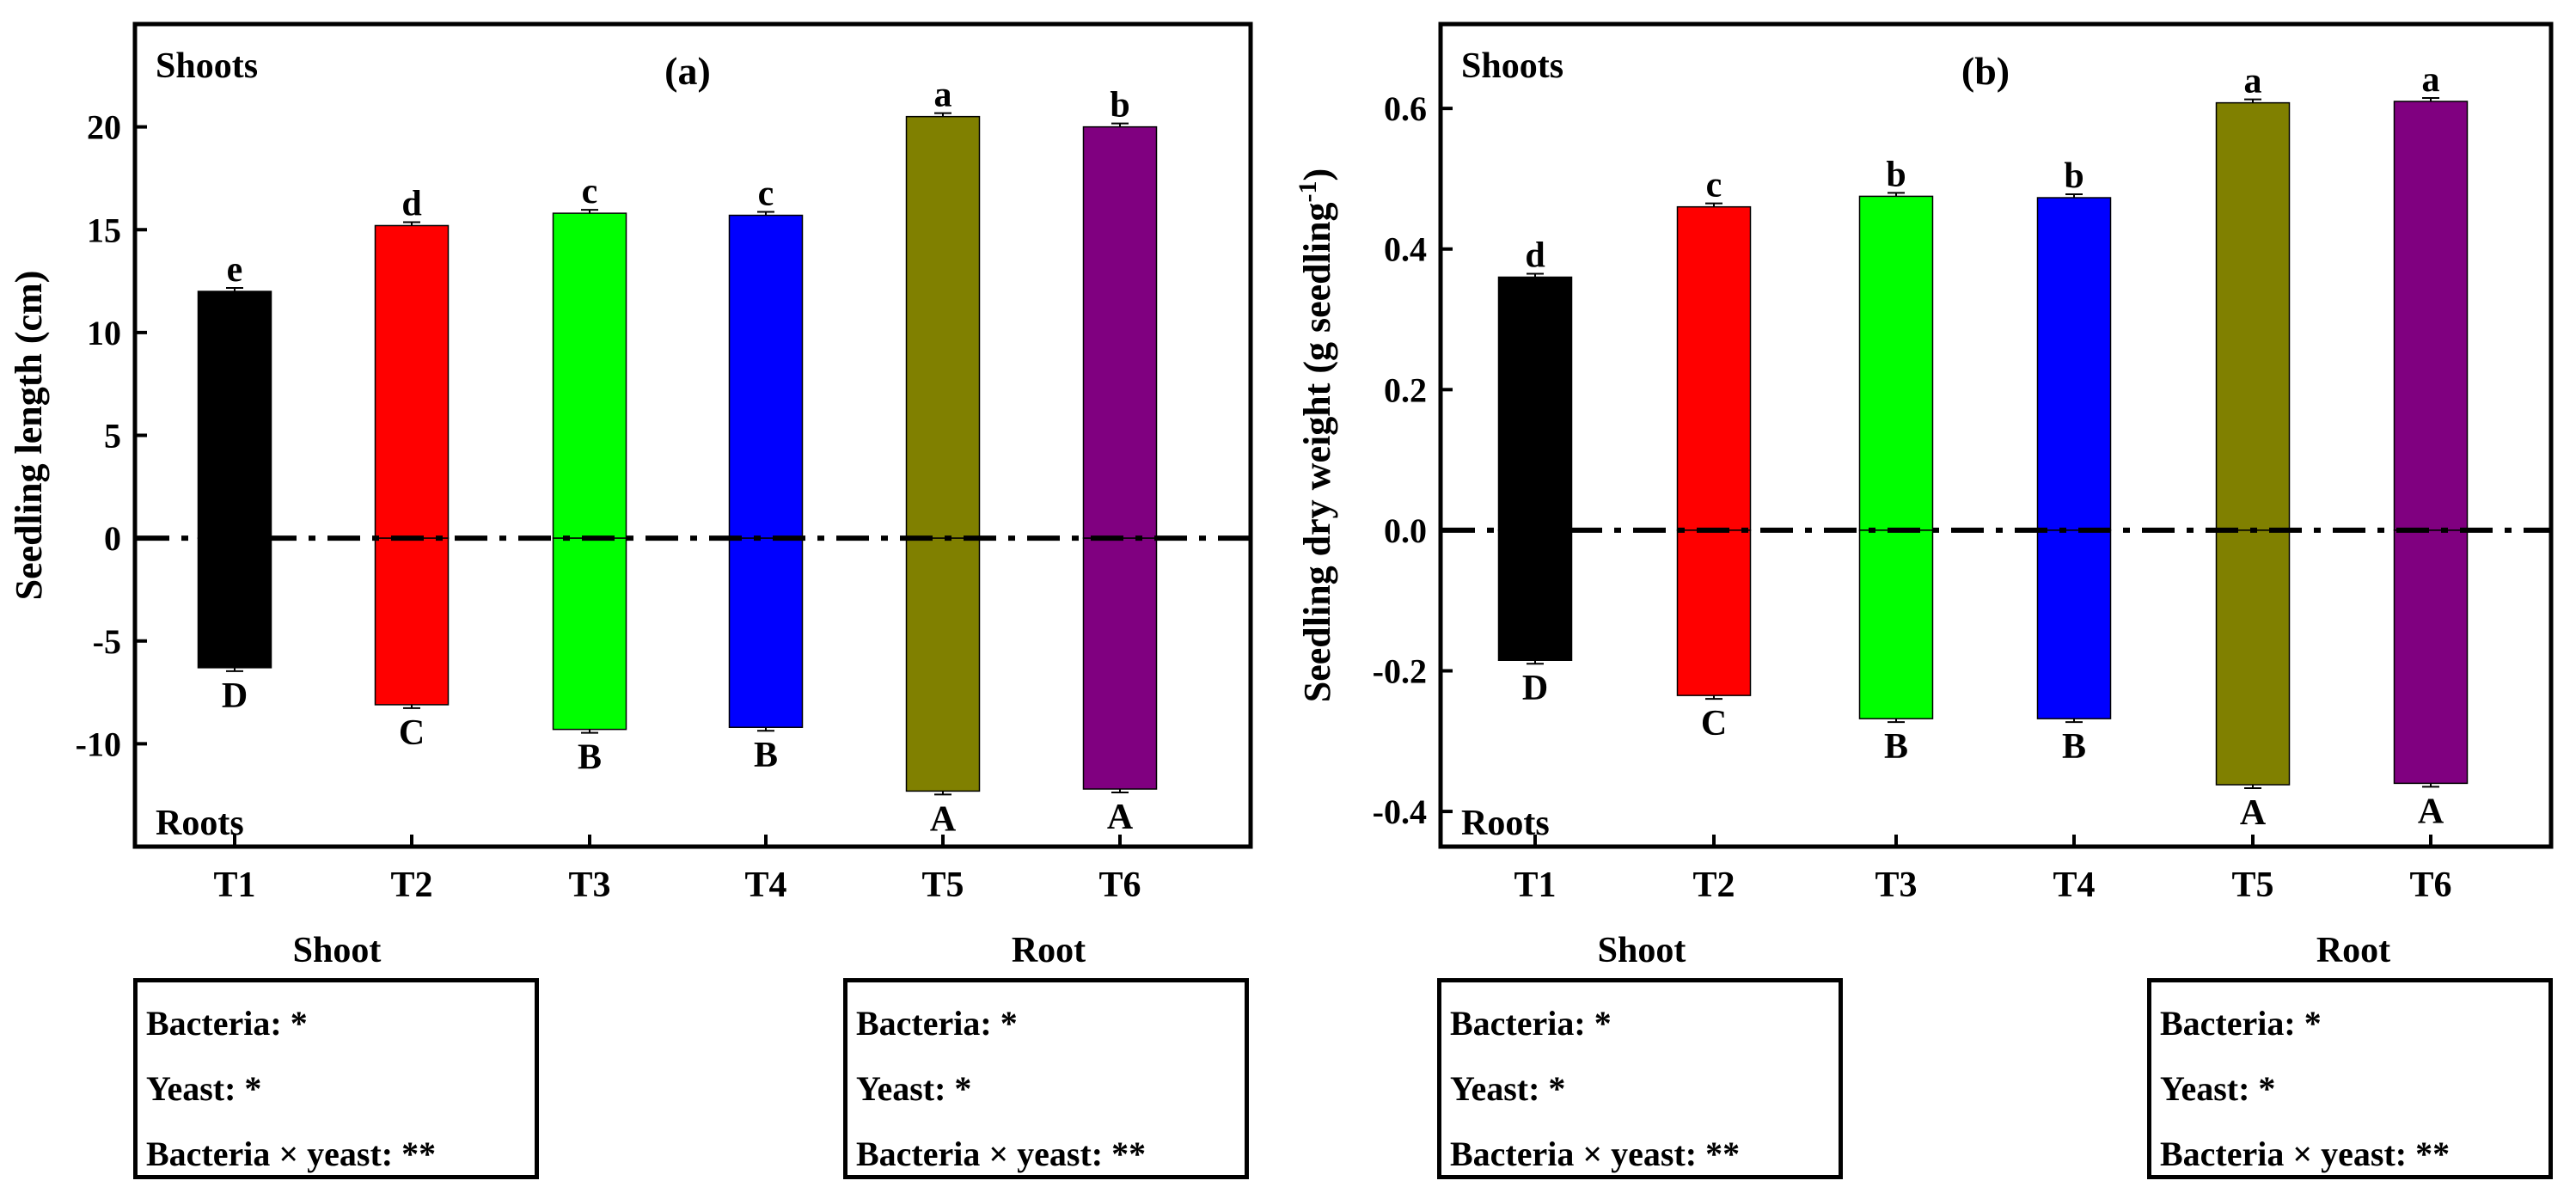  What do you see at coordinates (1713, 885) in the screenshot?
I see `x-tick-label: T2` at bounding box center [1713, 885].